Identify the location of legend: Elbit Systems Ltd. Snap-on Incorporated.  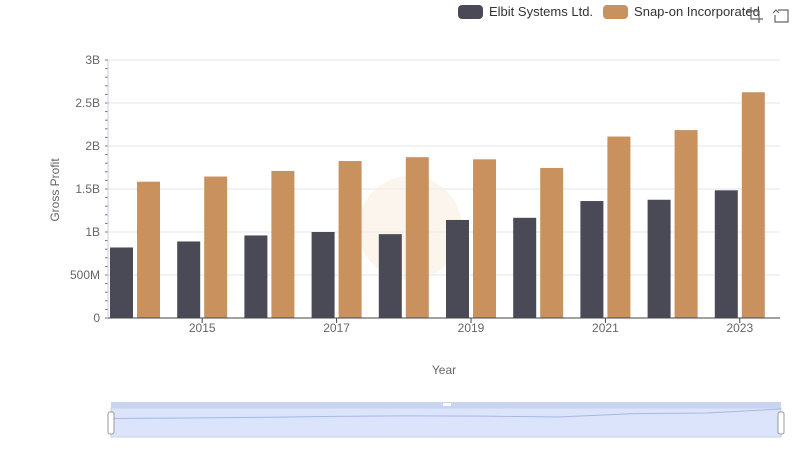
(609, 11).